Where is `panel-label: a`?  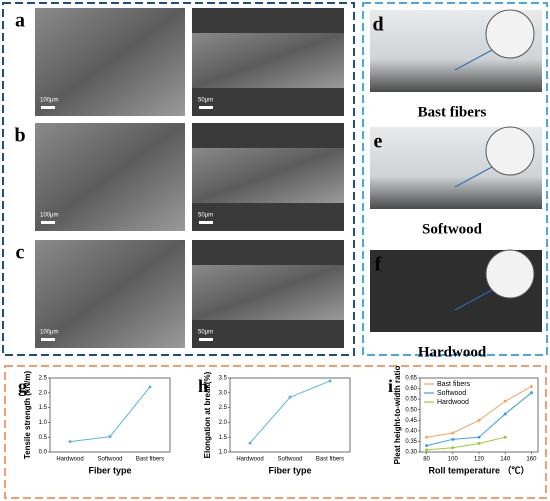 panel-label: a is located at coordinates (20, 21).